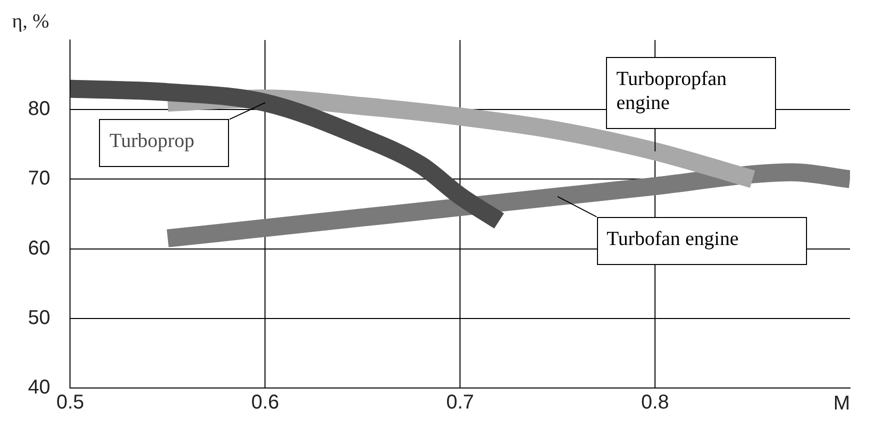  What do you see at coordinates (39, 248) in the screenshot?
I see `y-tick-label: 60` at bounding box center [39, 248].